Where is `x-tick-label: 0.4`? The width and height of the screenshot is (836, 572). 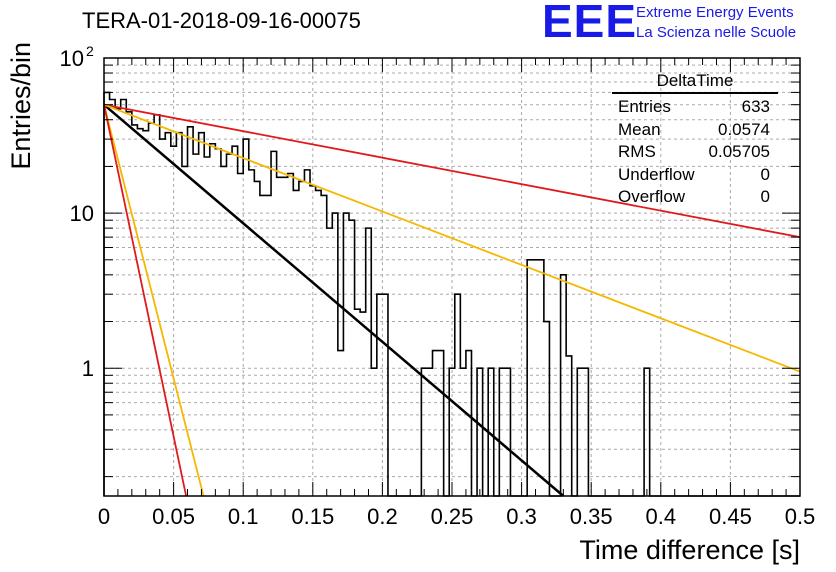
x-tick-label: 0.4 is located at coordinates (661, 516).